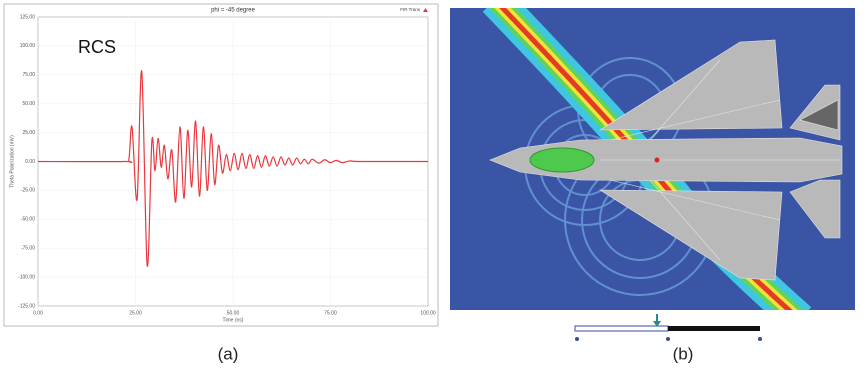 This screenshot has height=373, width=868. I want to click on y-tick-label: 125.00, so click(28, 17).